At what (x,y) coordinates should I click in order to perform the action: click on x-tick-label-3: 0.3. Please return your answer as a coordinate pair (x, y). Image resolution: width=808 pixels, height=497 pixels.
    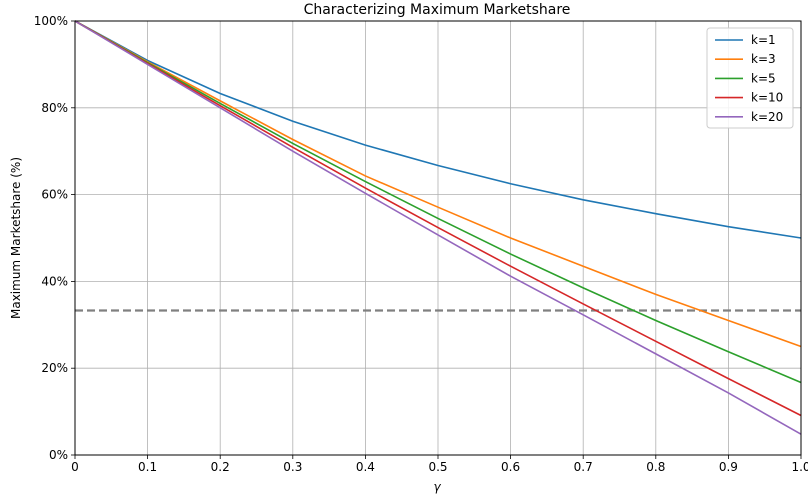
    Looking at the image, I should click on (292, 467).